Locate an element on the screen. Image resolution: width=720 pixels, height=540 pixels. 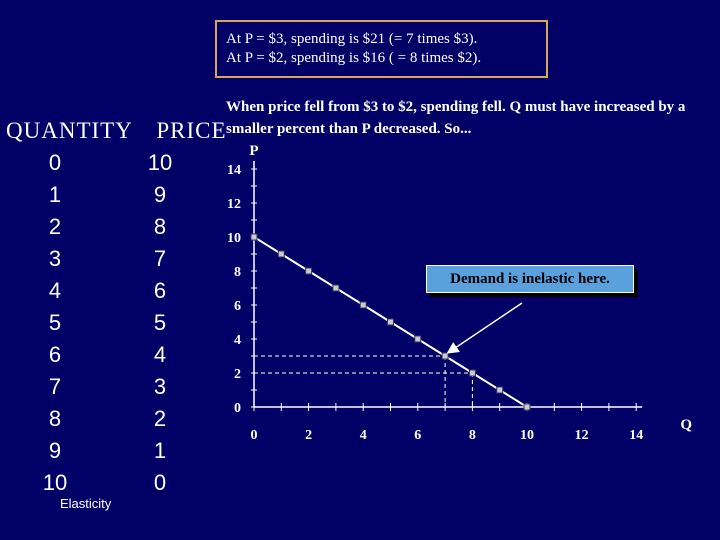
y-tick-label: 4 is located at coordinates (237, 340).